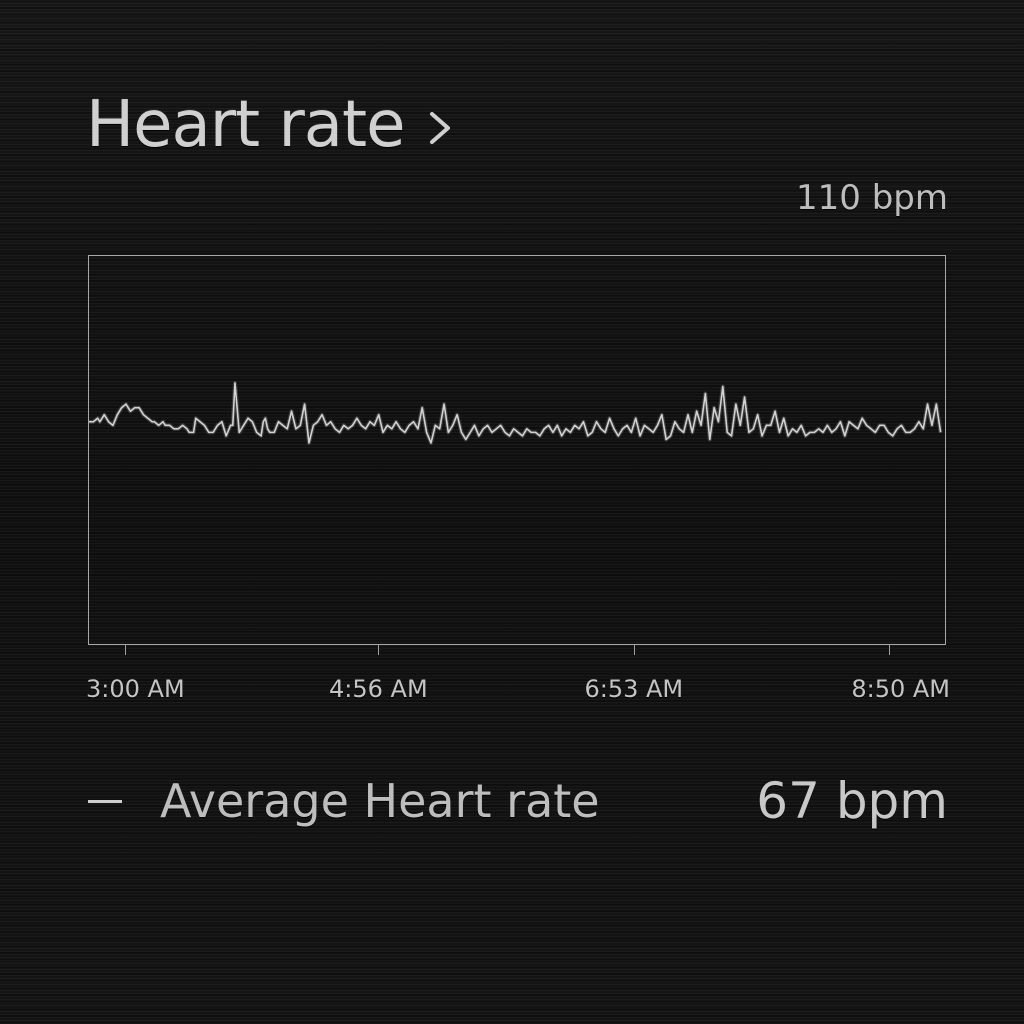 The height and width of the screenshot is (1024, 1024). I want to click on legend-label: Average Heart rate, so click(380, 801).